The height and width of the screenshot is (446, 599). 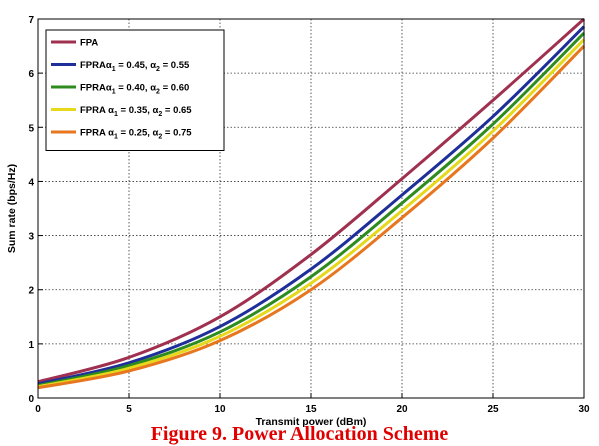 I want to click on y-tick-label: 4, so click(x=31, y=182).